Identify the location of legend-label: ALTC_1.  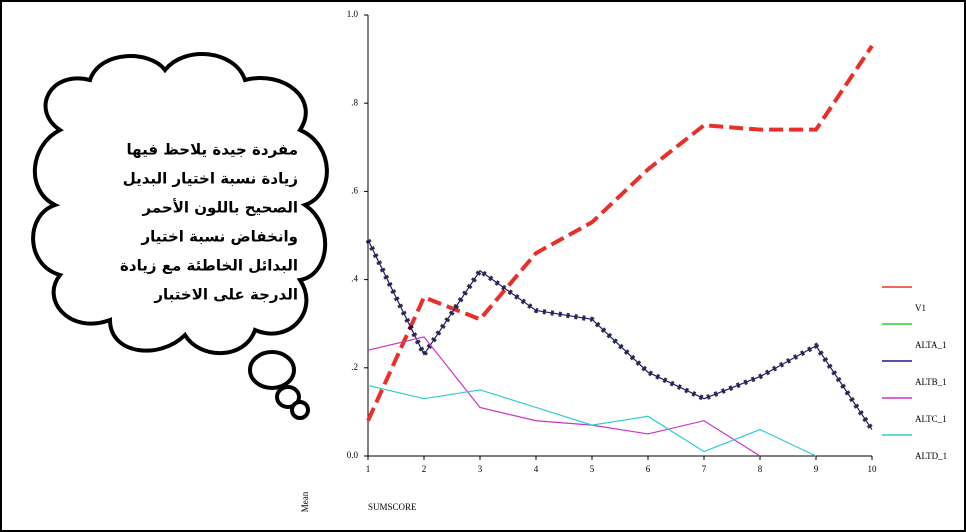
(931, 419).